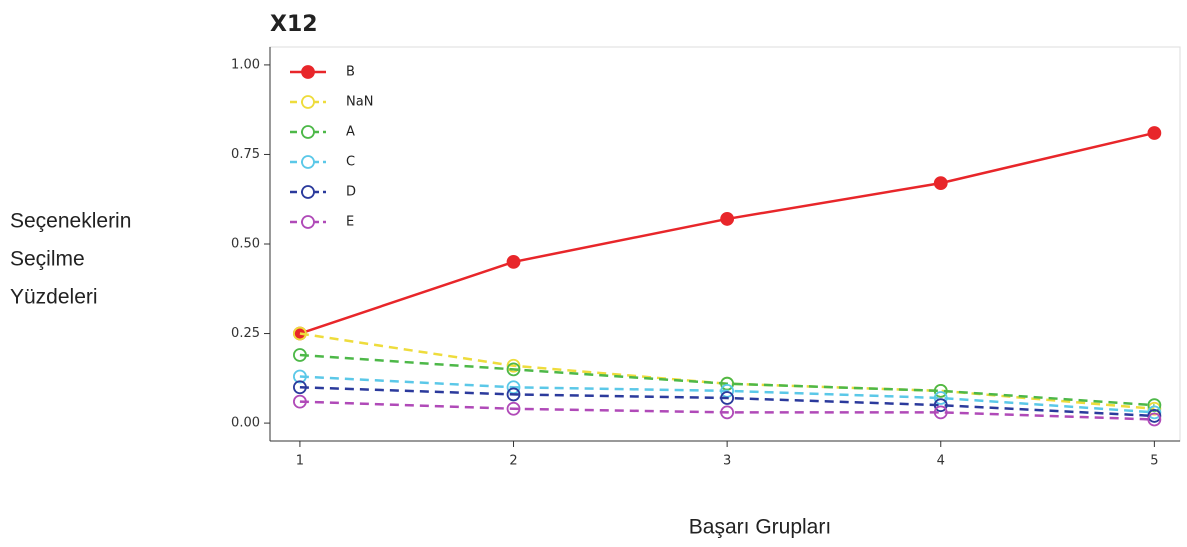 The width and height of the screenshot is (1187, 547). Describe the element at coordinates (70, 221) in the screenshot. I see `y-axis-label: Seçeneklerin` at that location.